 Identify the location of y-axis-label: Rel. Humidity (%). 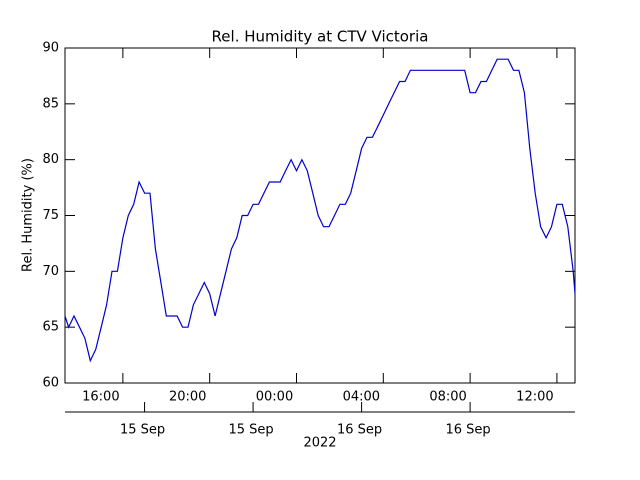
(28, 215).